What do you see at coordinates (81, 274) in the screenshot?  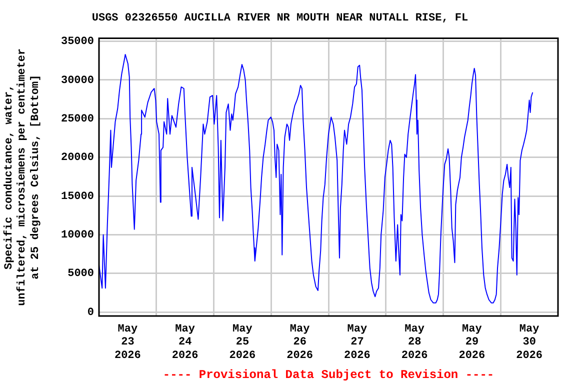 I see `y-tick-label: 5000` at bounding box center [81, 274].